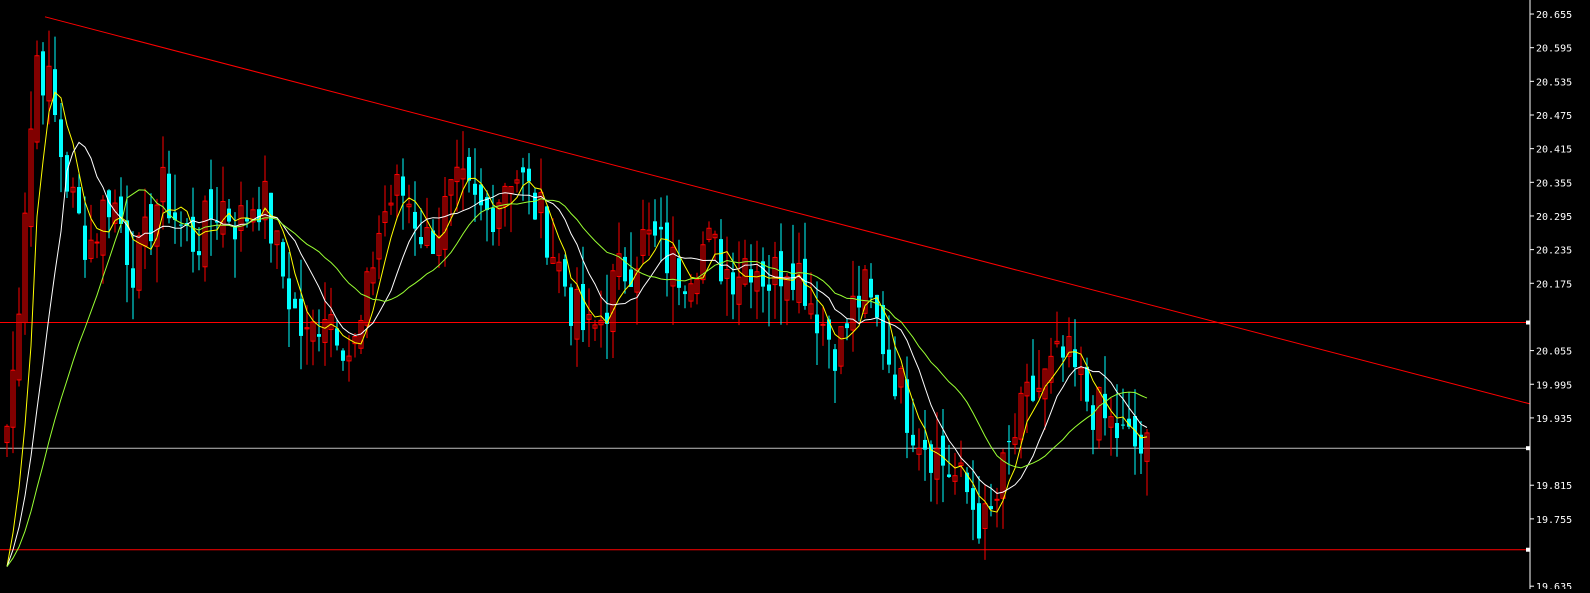  I want to click on y-tick-label: 19.755, so click(1554, 520).